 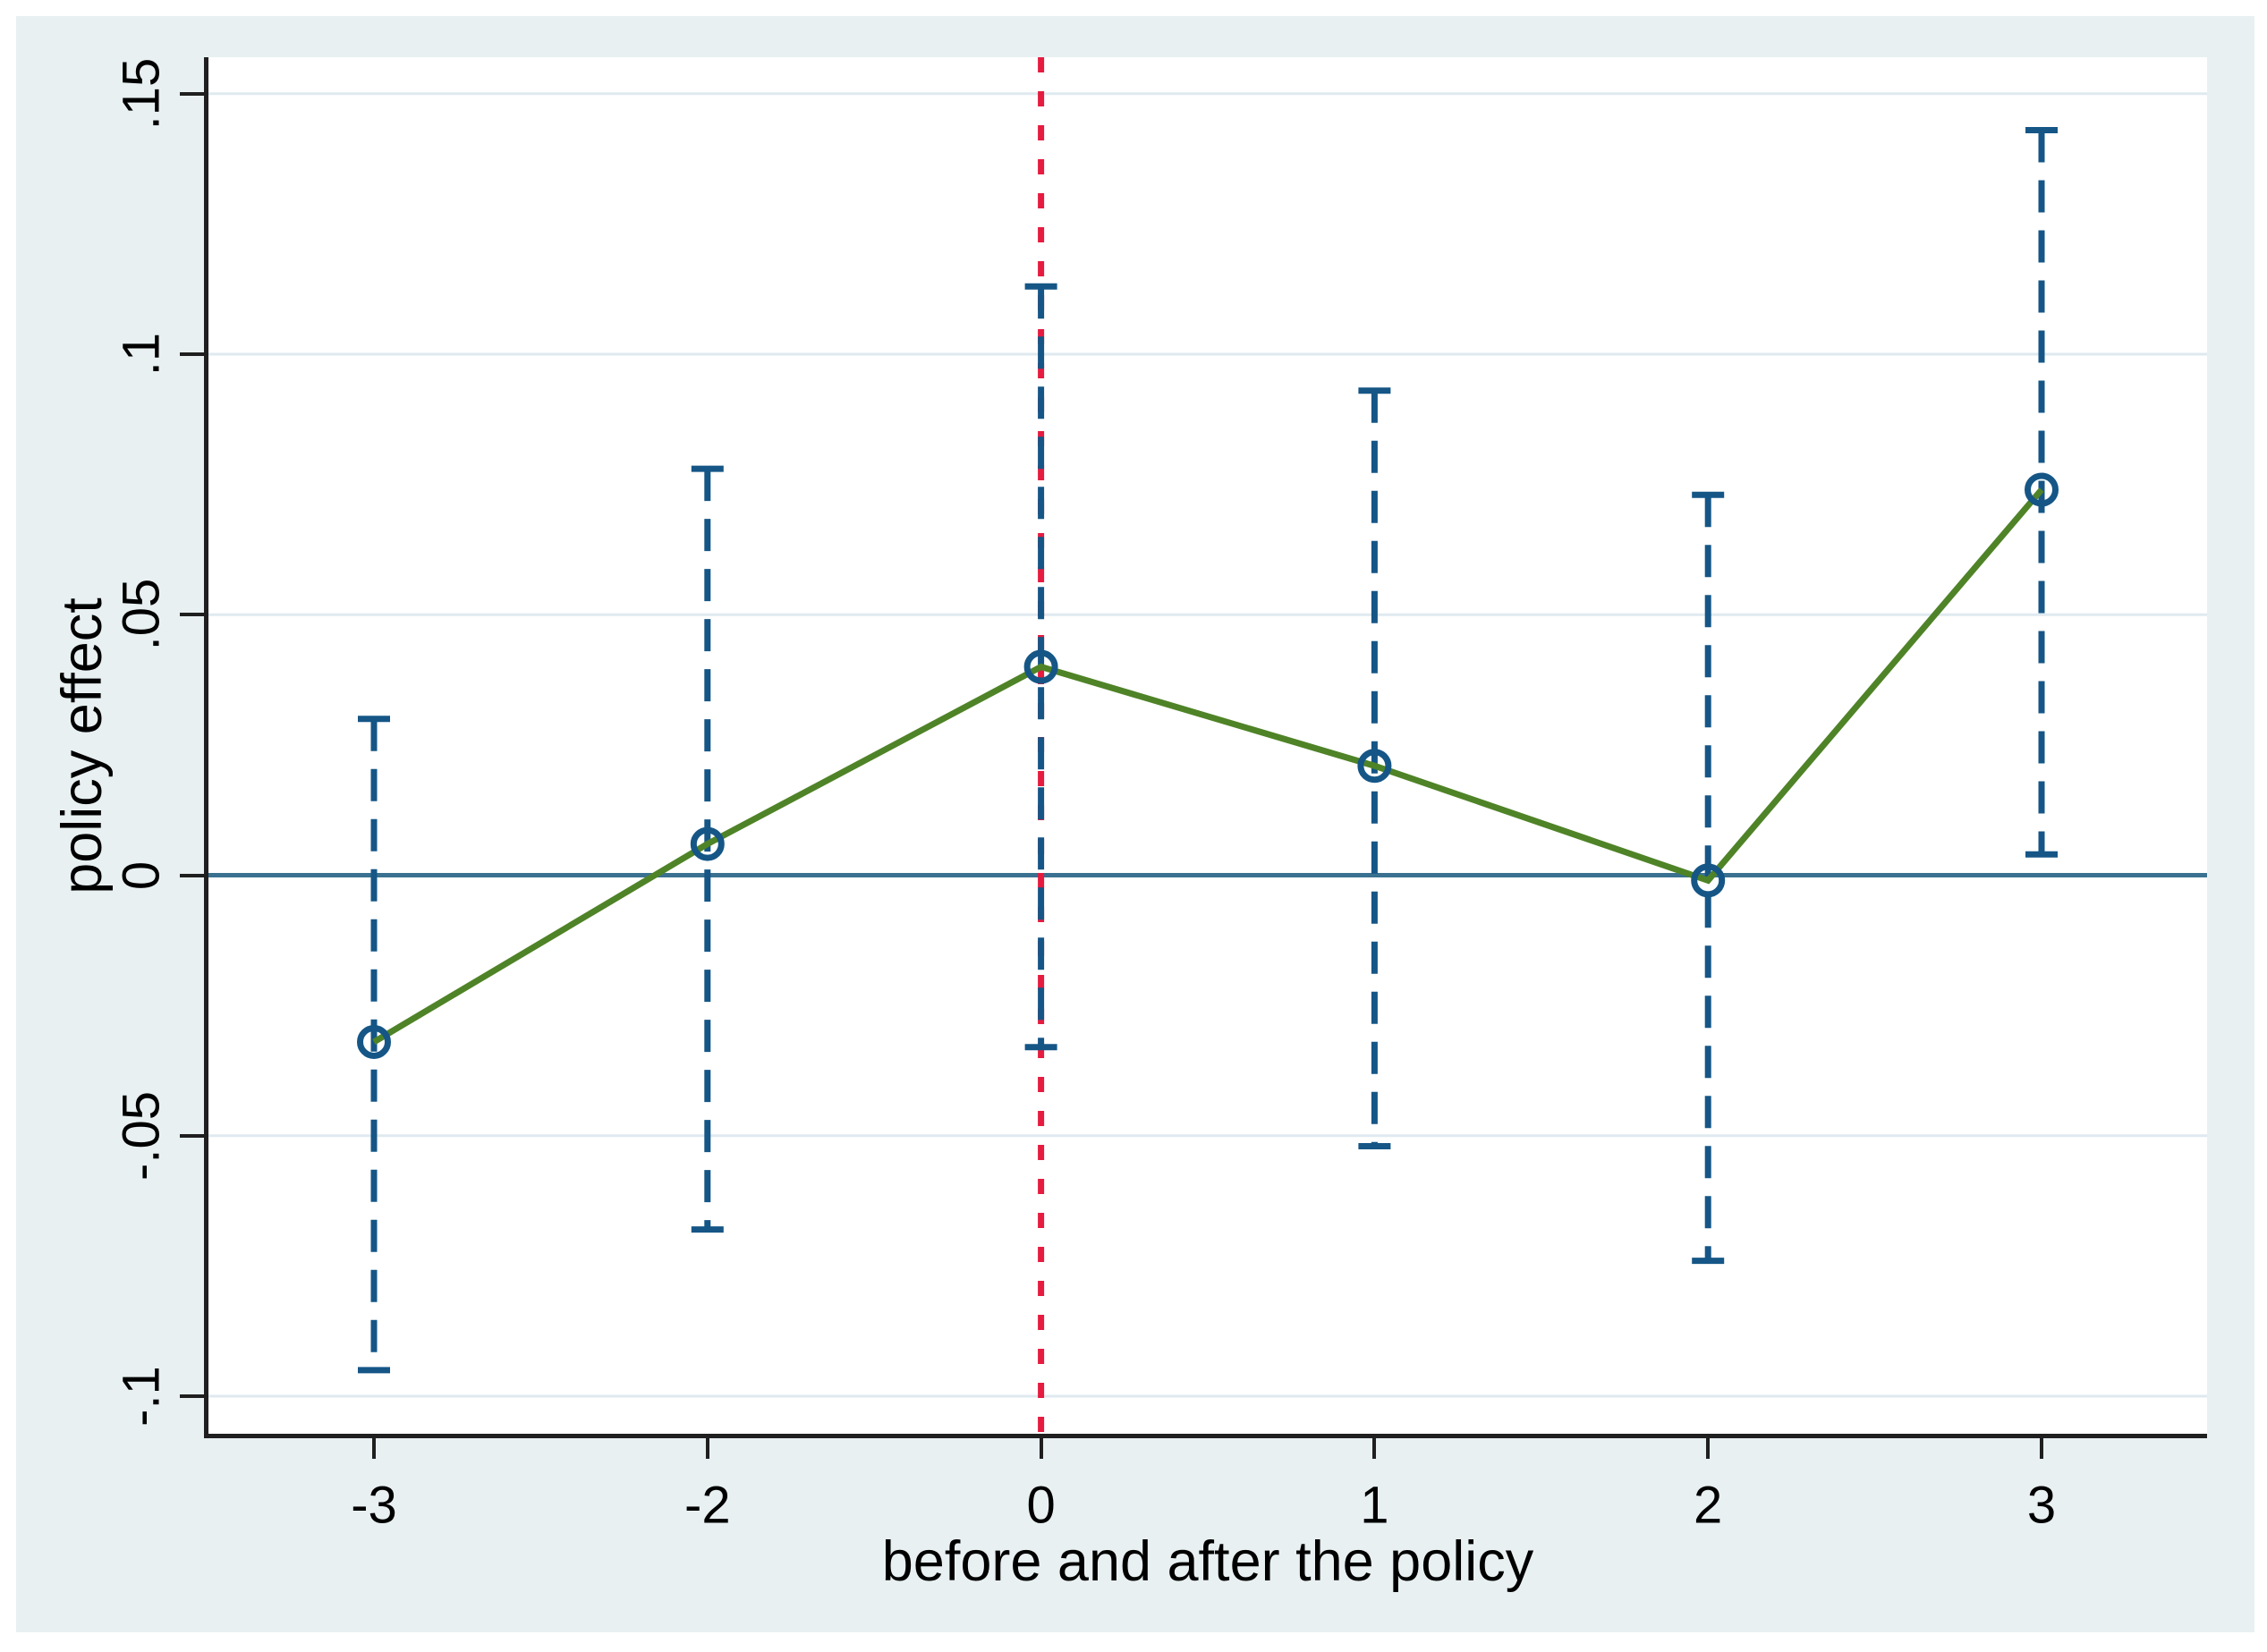 What do you see at coordinates (1374, 1506) in the screenshot?
I see `x-tick-label: 1` at bounding box center [1374, 1506].